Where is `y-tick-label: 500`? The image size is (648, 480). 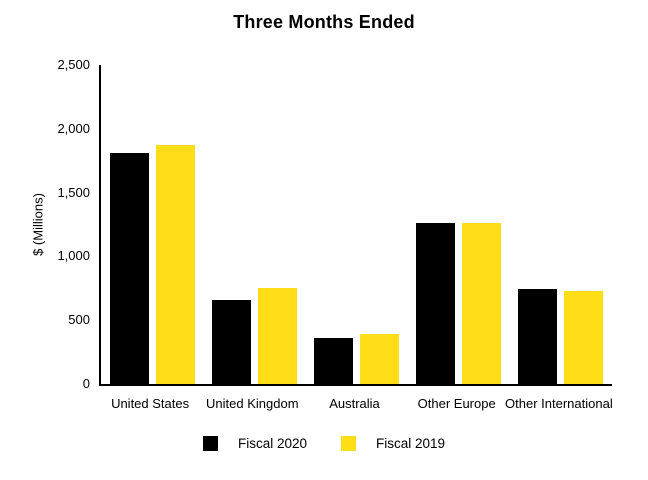
y-tick-label: 500 is located at coordinates (79, 320).